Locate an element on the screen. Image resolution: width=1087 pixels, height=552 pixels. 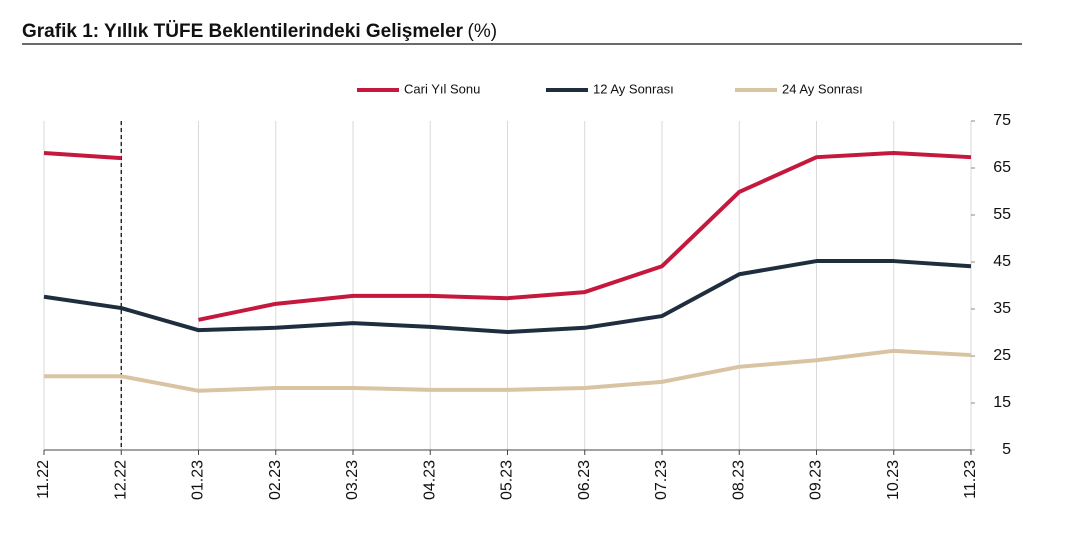
x-tick-label: 07.23 is located at coordinates (661, 480).